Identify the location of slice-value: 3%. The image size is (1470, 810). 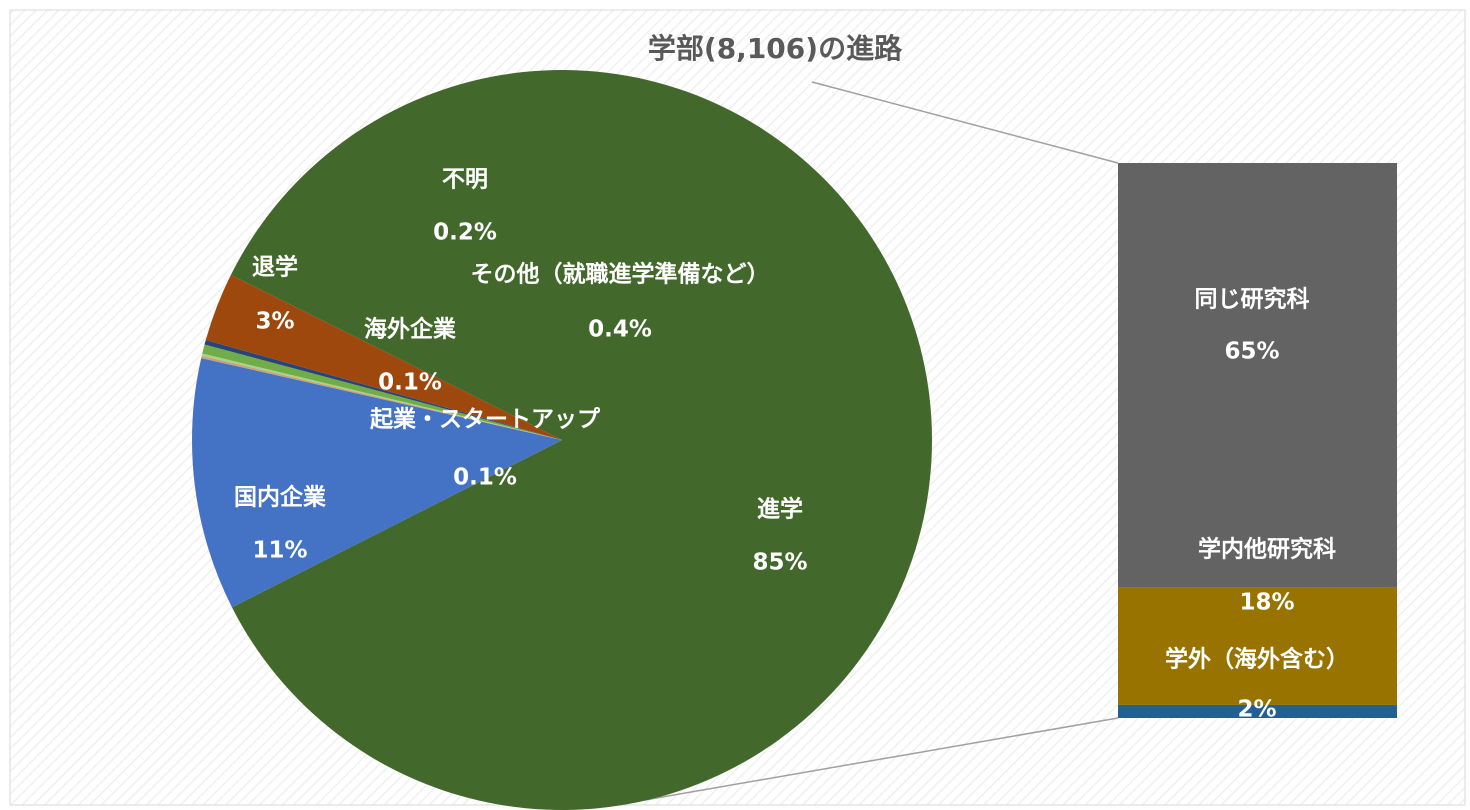
(274, 322).